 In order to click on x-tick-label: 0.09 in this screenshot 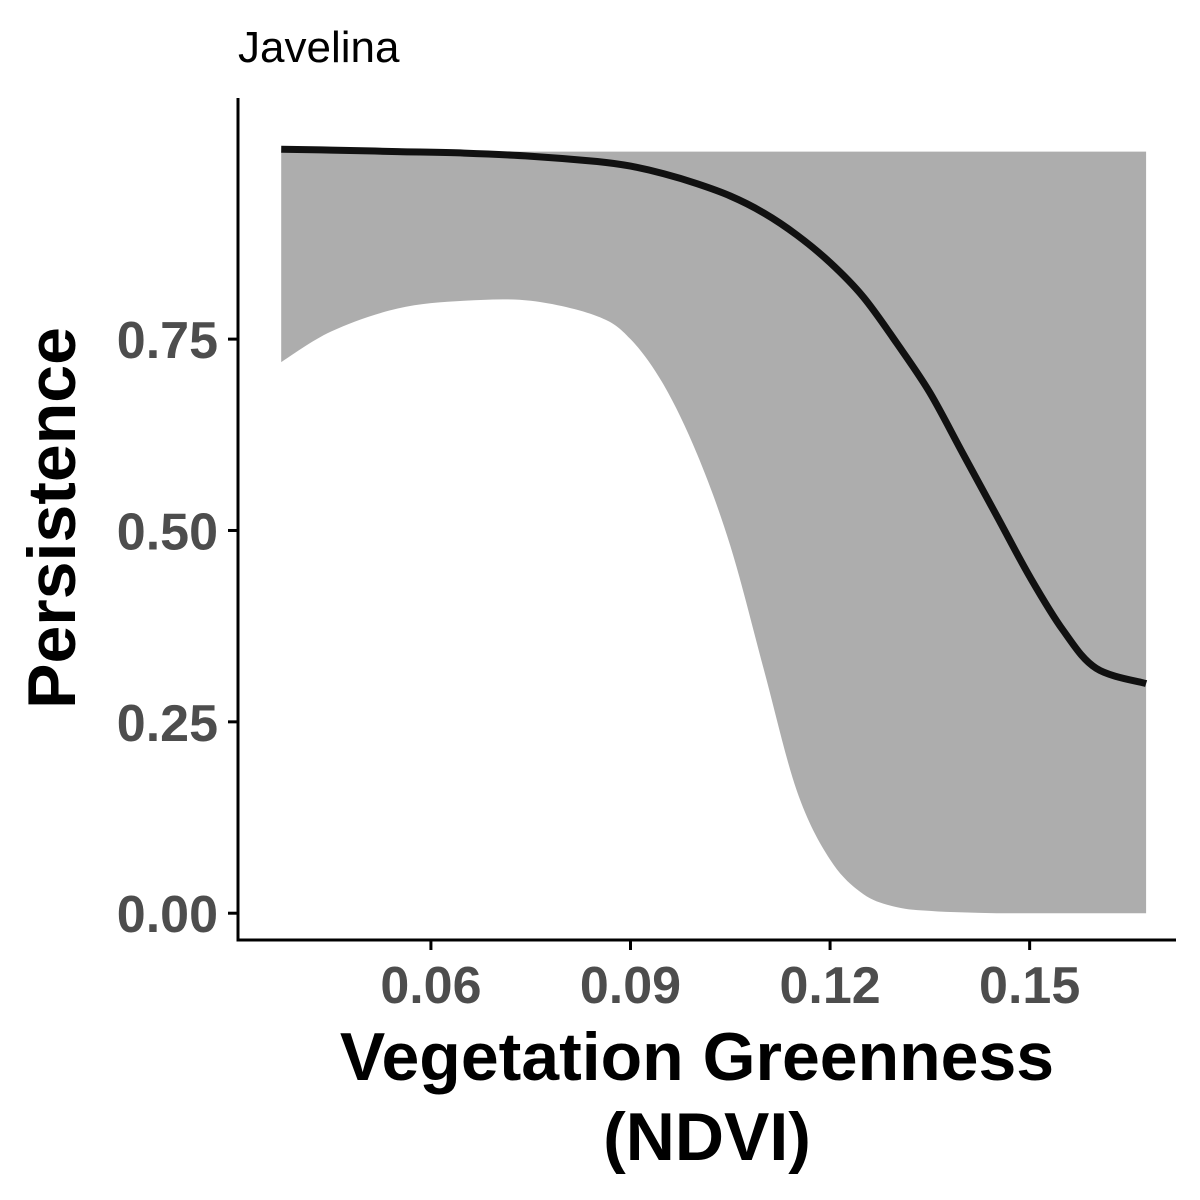, I will do `click(630, 986)`.